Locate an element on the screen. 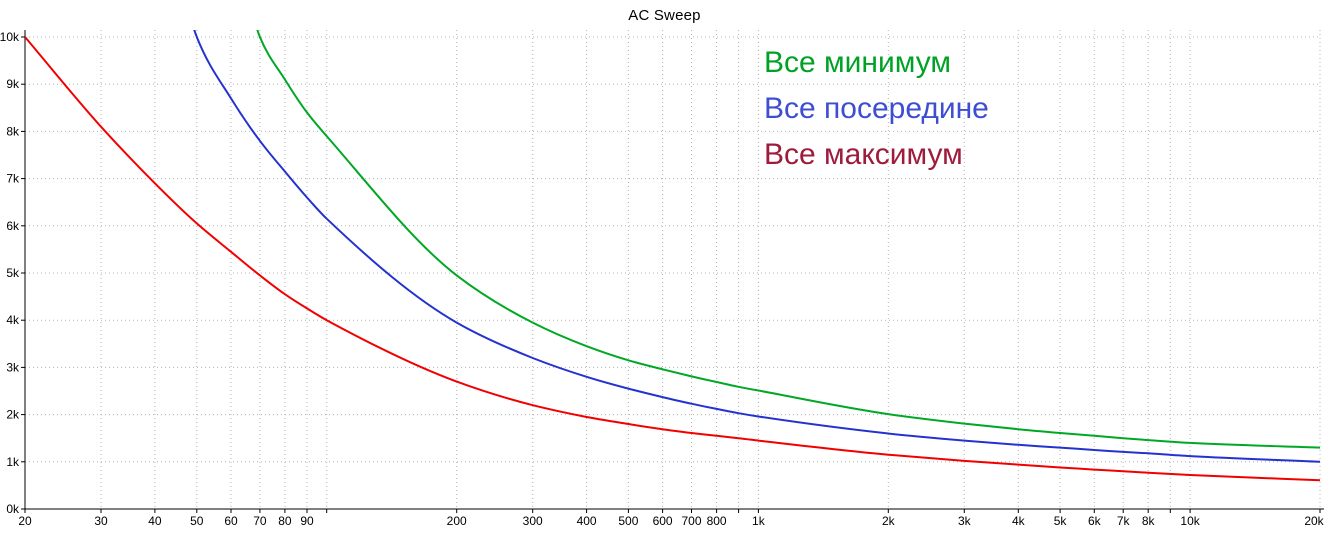 This screenshot has height=536, width=1329. x-tick-label: 7k is located at coordinates (1124, 521).